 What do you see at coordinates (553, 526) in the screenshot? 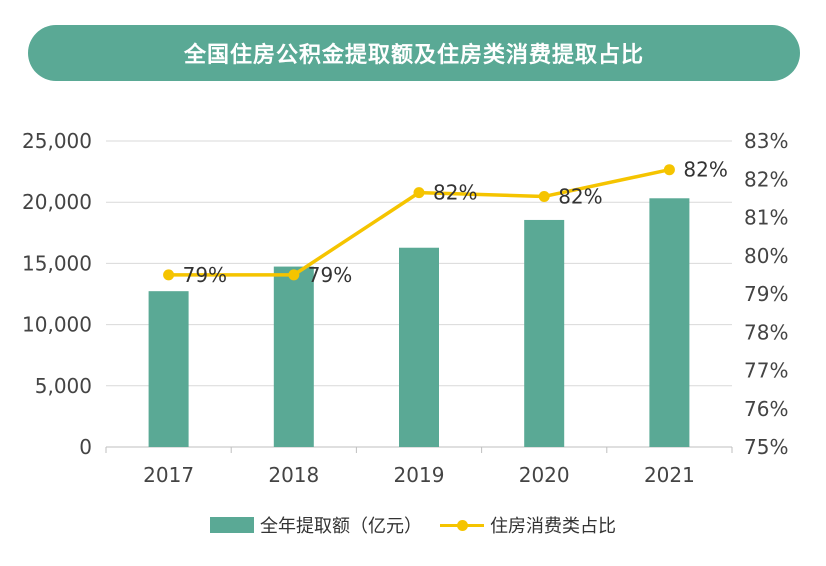
I see `legend-line-label: 住房消费类占比` at bounding box center [553, 526].